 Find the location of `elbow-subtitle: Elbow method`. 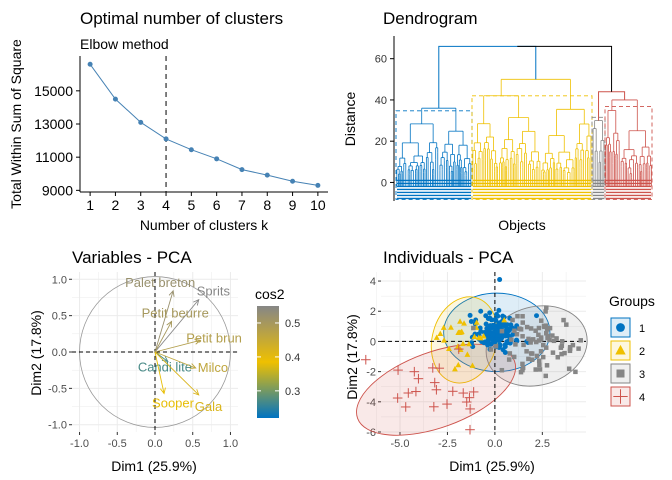

elbow-subtitle: Elbow method is located at coordinates (124, 44).